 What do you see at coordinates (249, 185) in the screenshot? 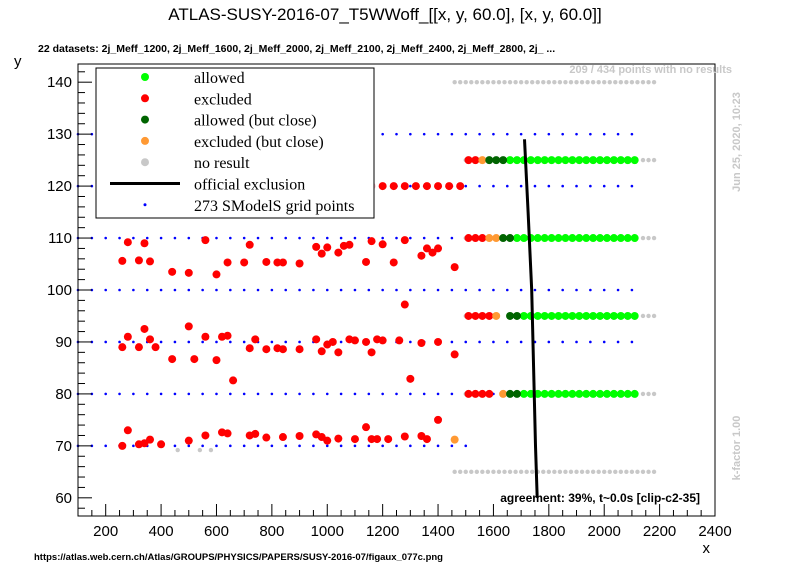
I see `legend-label: official exclusion` at bounding box center [249, 185].